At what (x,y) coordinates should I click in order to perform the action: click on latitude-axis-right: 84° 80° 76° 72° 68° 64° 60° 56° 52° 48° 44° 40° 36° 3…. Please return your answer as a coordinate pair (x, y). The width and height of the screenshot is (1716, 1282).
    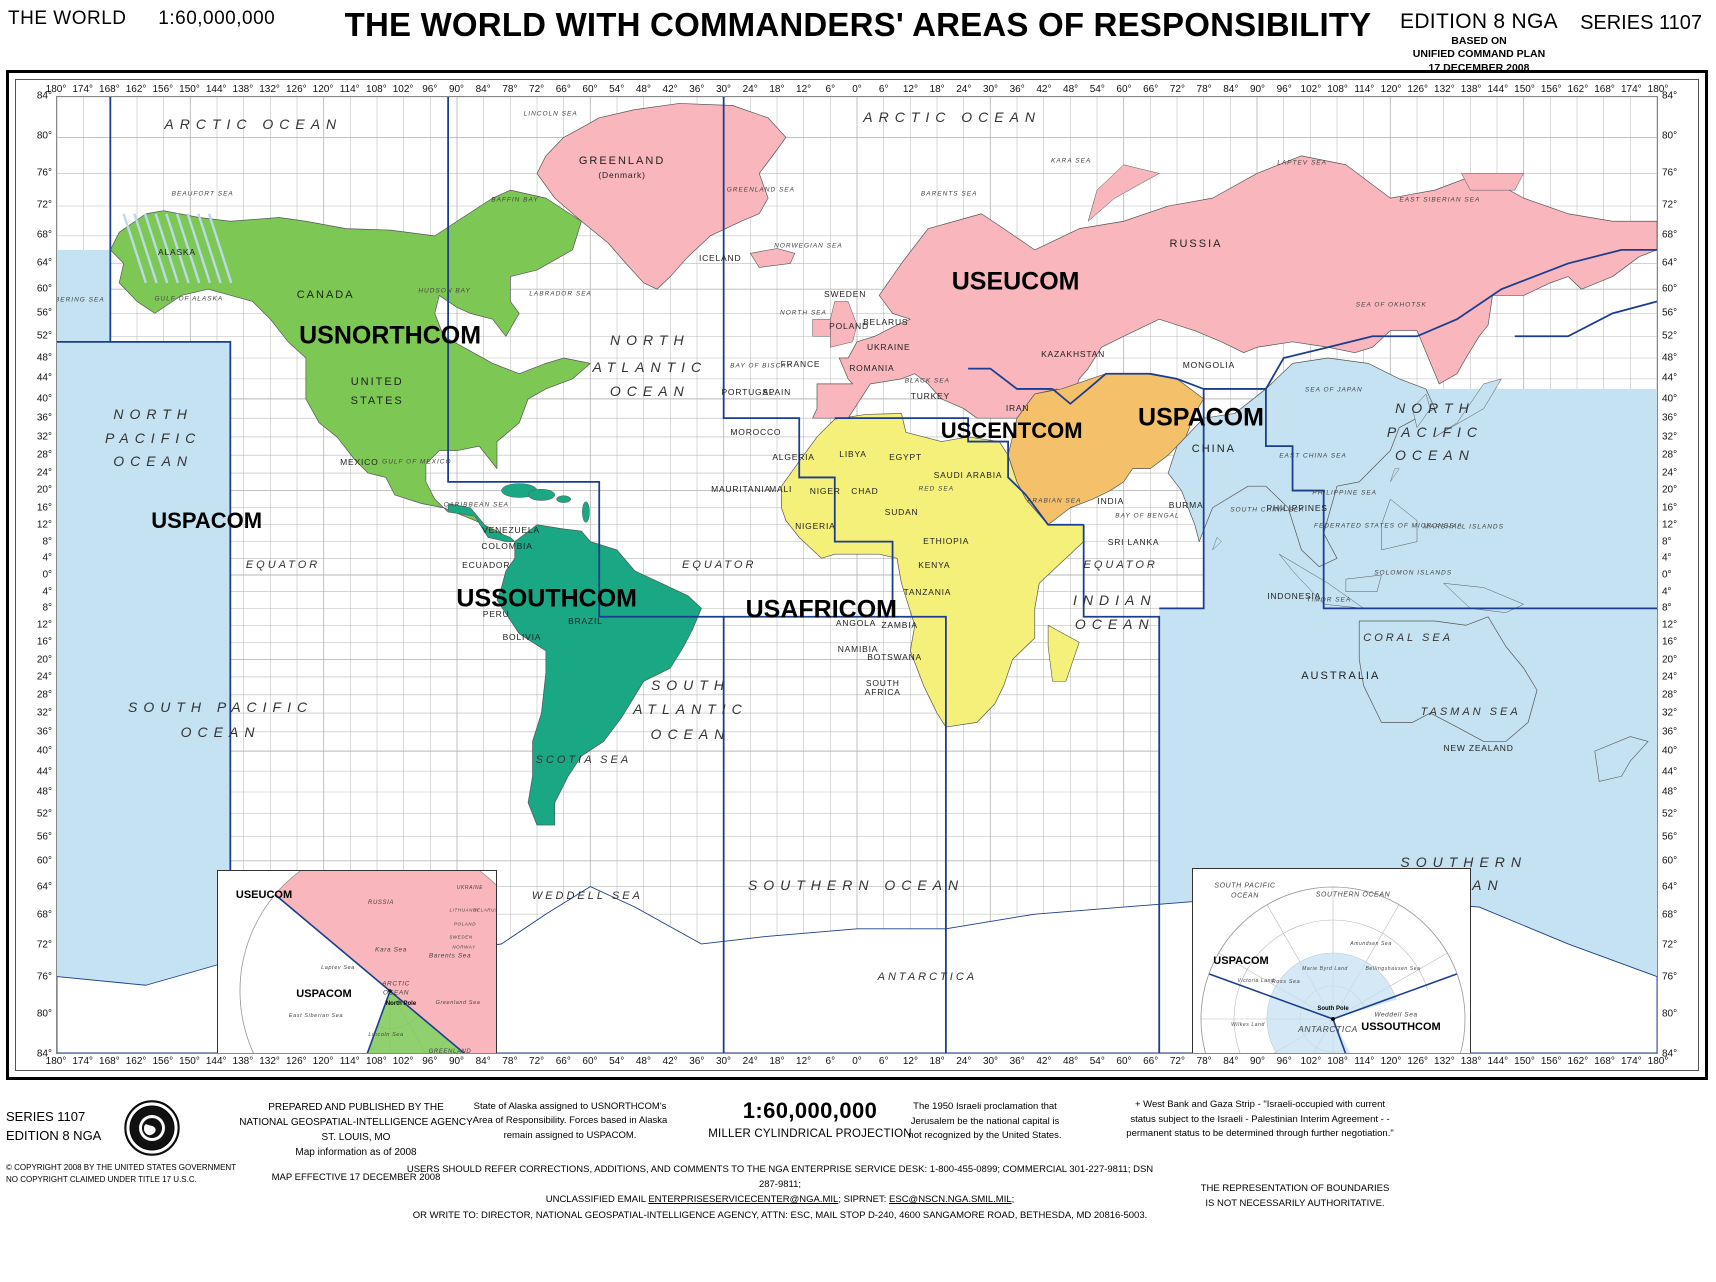
    Looking at the image, I should click on (1678, 575).